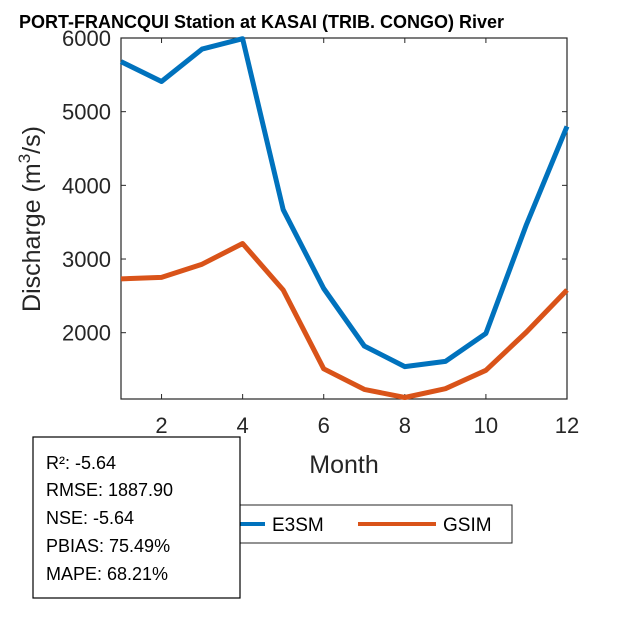 The width and height of the screenshot is (625, 630). Describe the element at coordinates (243, 425) in the screenshot. I see `x-tick-label-4: 4` at that location.